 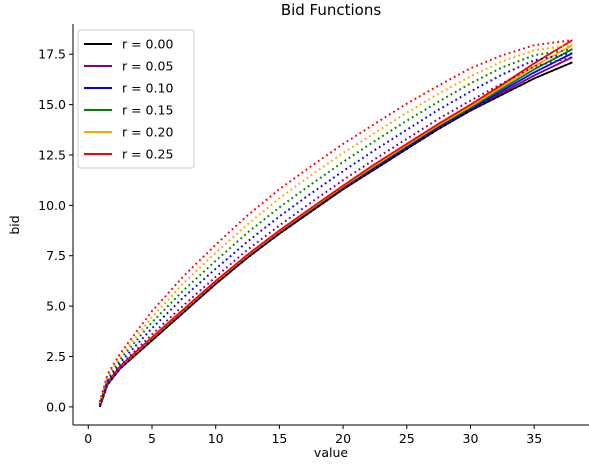 I want to click on y-tick-label: 0.0, so click(x=56, y=406).